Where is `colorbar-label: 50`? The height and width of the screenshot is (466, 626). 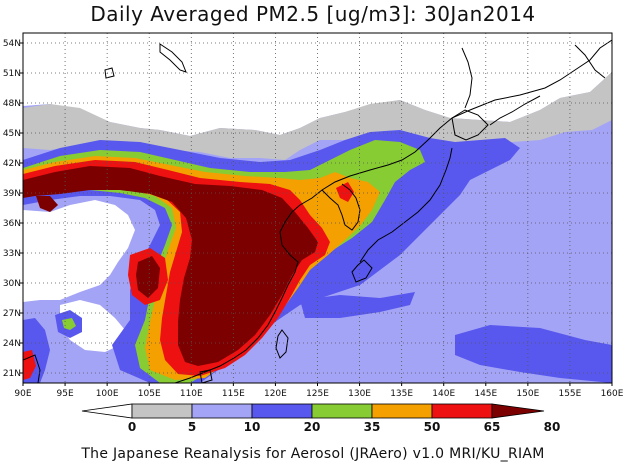
colorbar-label: 50 is located at coordinates (432, 427).